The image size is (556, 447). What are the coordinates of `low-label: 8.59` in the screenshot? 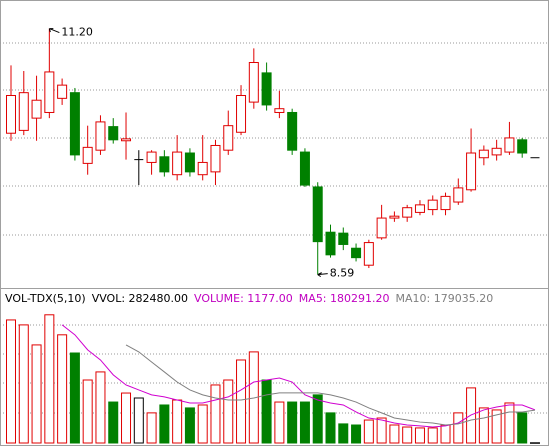 It's located at (342, 273).